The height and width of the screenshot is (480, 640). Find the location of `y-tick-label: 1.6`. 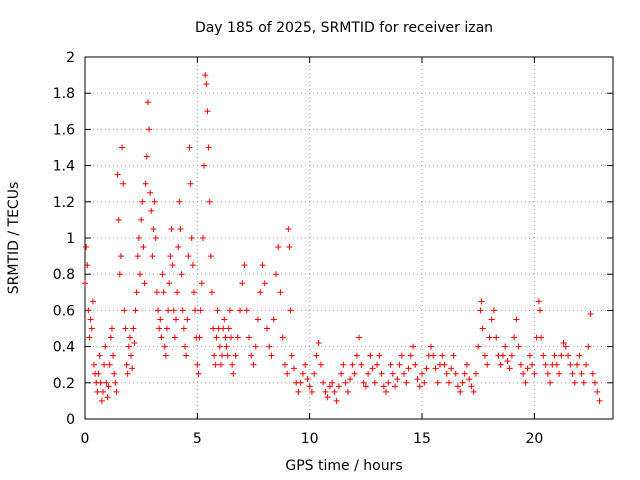

y-tick-label: 1.6 is located at coordinates (64, 130).